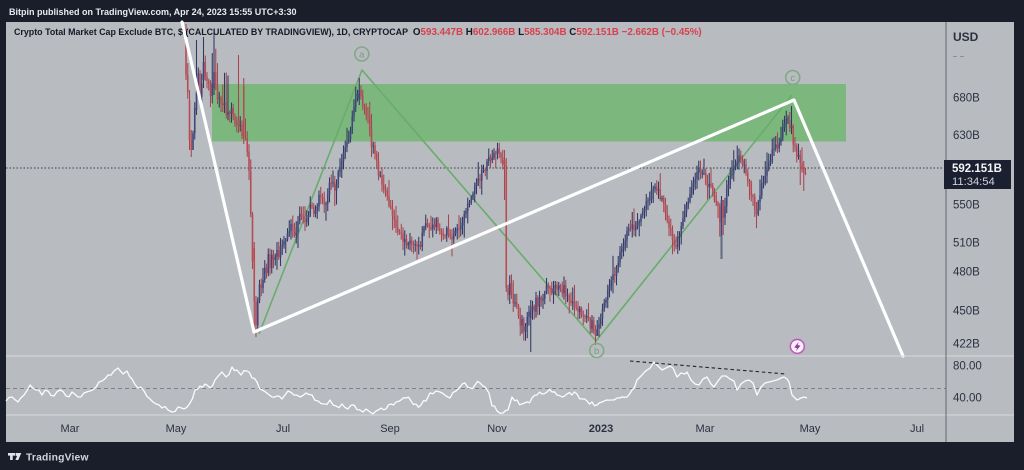  What do you see at coordinates (966, 345) in the screenshot?
I see `svg-text: 422B` at bounding box center [966, 345].